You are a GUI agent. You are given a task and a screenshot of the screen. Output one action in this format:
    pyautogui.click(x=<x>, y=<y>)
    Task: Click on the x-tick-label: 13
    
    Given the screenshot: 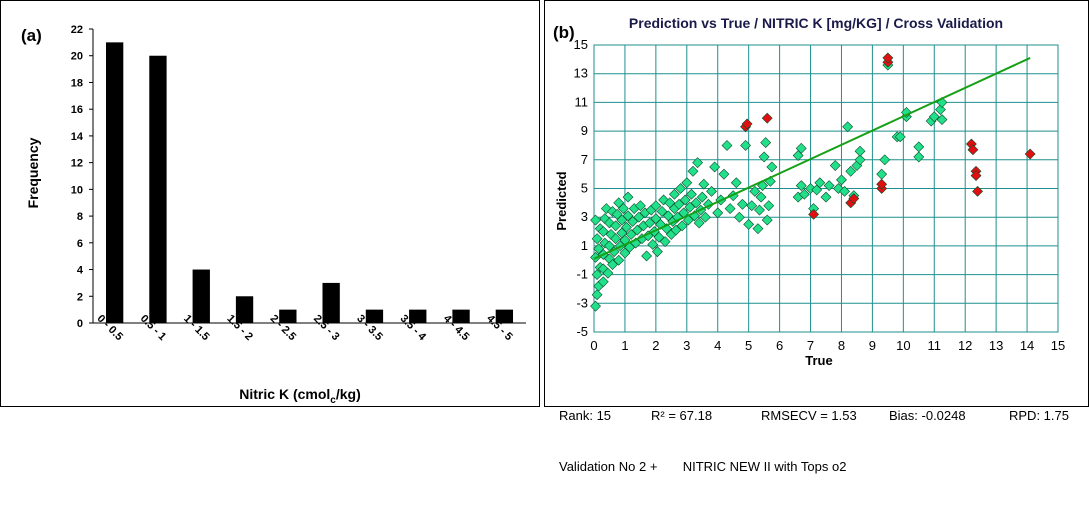 What is the action you would take?
    pyautogui.click(x=996, y=345)
    